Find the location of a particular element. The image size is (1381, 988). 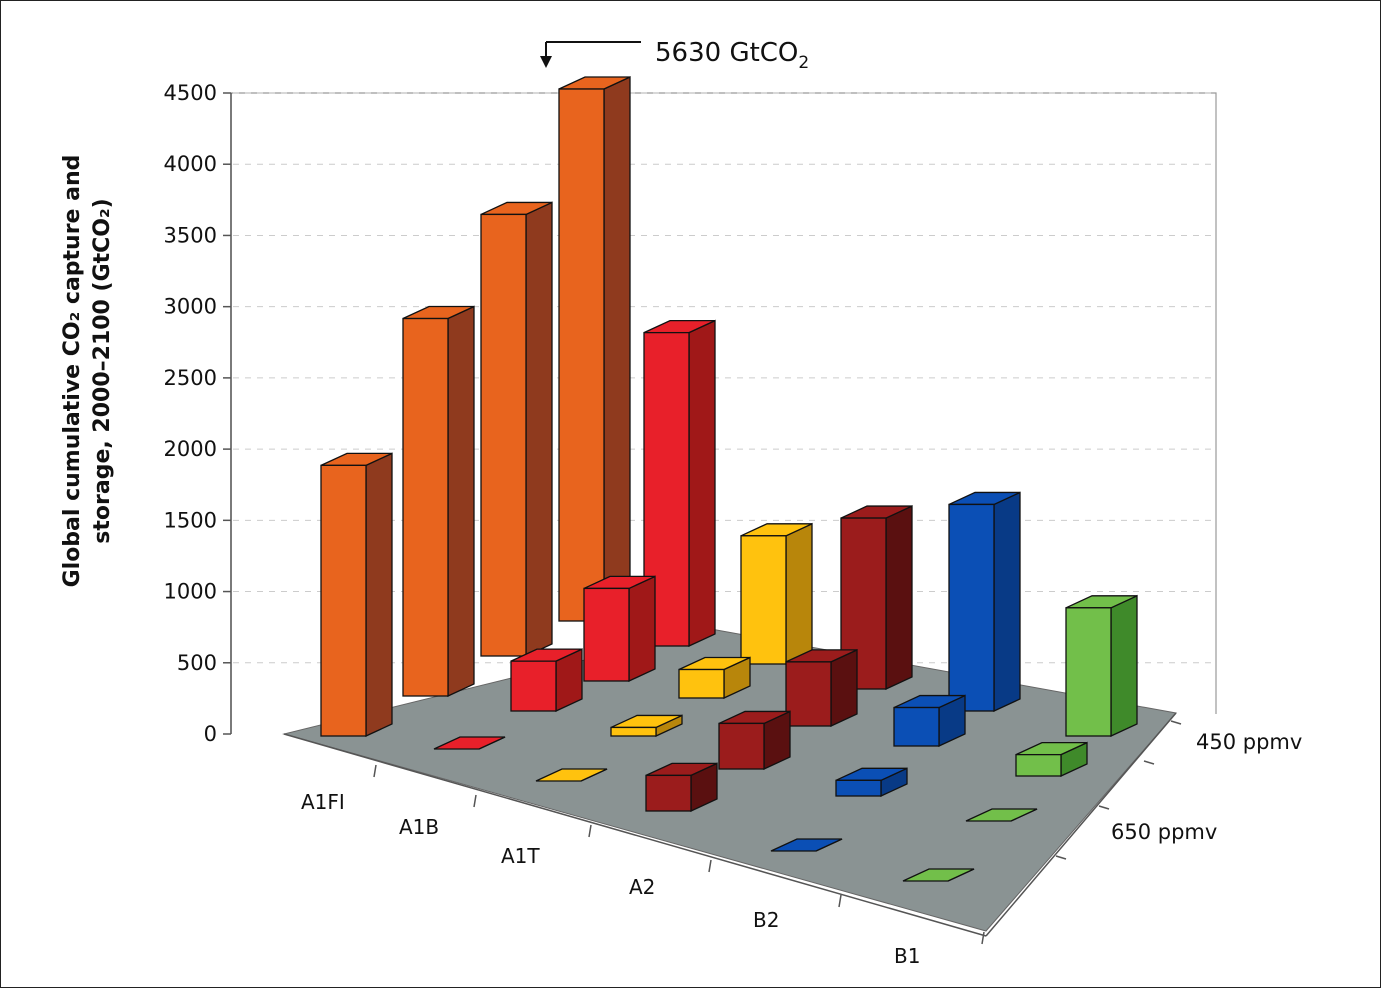

series-a1b is located at coordinates (574, 534).